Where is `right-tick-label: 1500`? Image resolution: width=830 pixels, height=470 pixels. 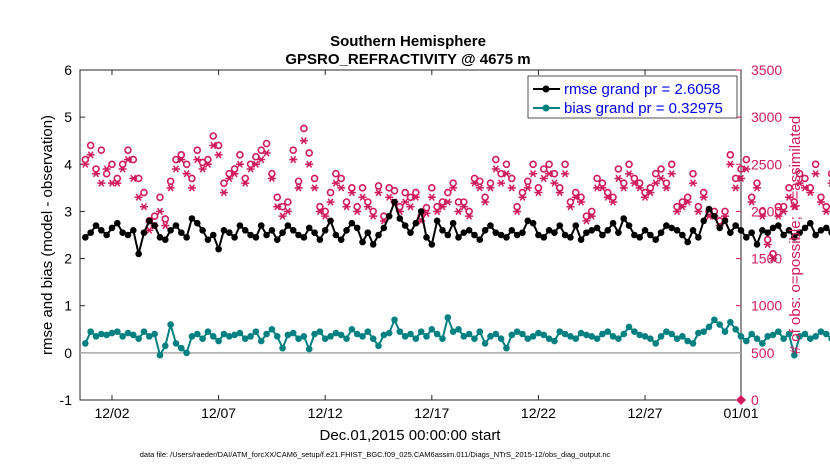
right-tick-label: 1500 is located at coordinates (766, 259).